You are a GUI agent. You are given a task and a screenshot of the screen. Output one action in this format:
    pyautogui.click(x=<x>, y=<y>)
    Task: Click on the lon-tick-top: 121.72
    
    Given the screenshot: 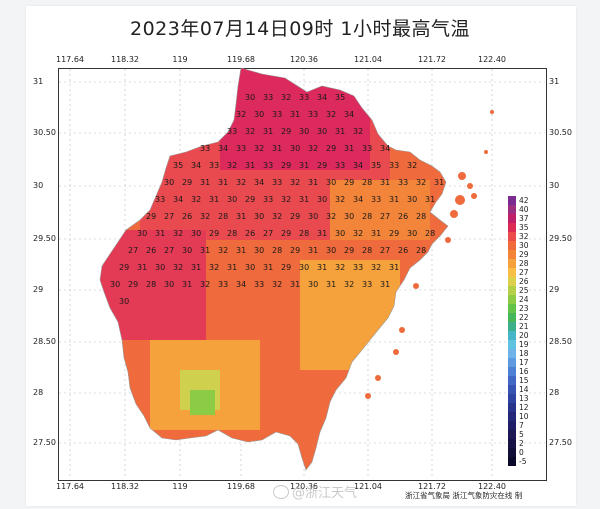 What is the action you would take?
    pyautogui.click(x=432, y=59)
    